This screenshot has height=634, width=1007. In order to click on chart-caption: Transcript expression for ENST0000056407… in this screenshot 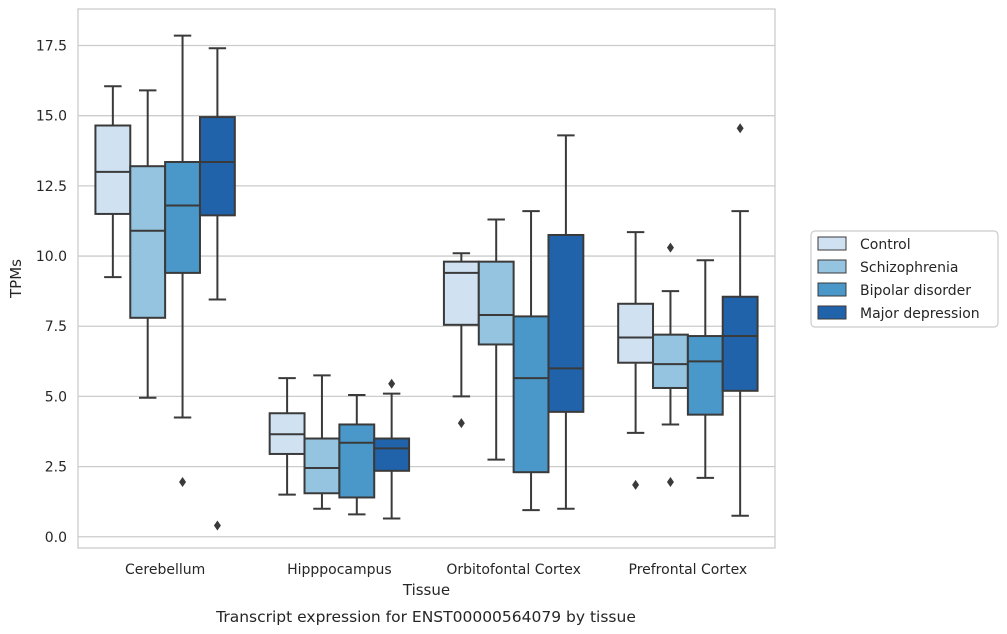, I will do `click(425, 617)`.